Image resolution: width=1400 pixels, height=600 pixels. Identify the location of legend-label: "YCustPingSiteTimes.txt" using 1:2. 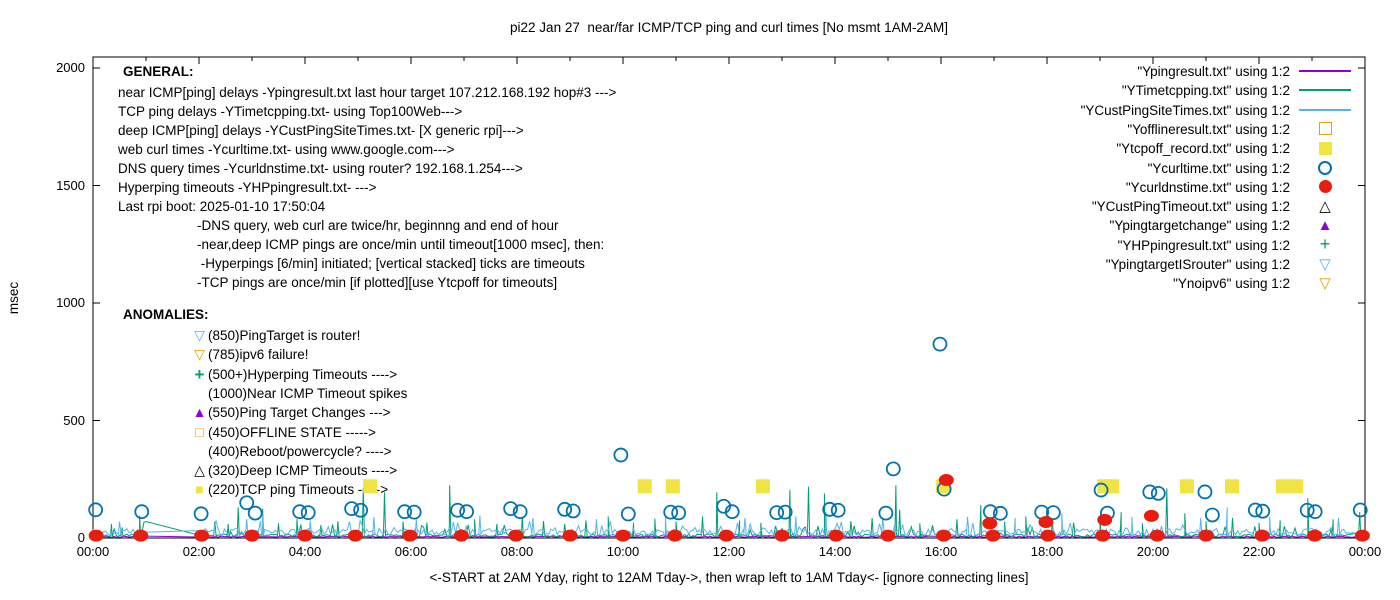
(1185, 110).